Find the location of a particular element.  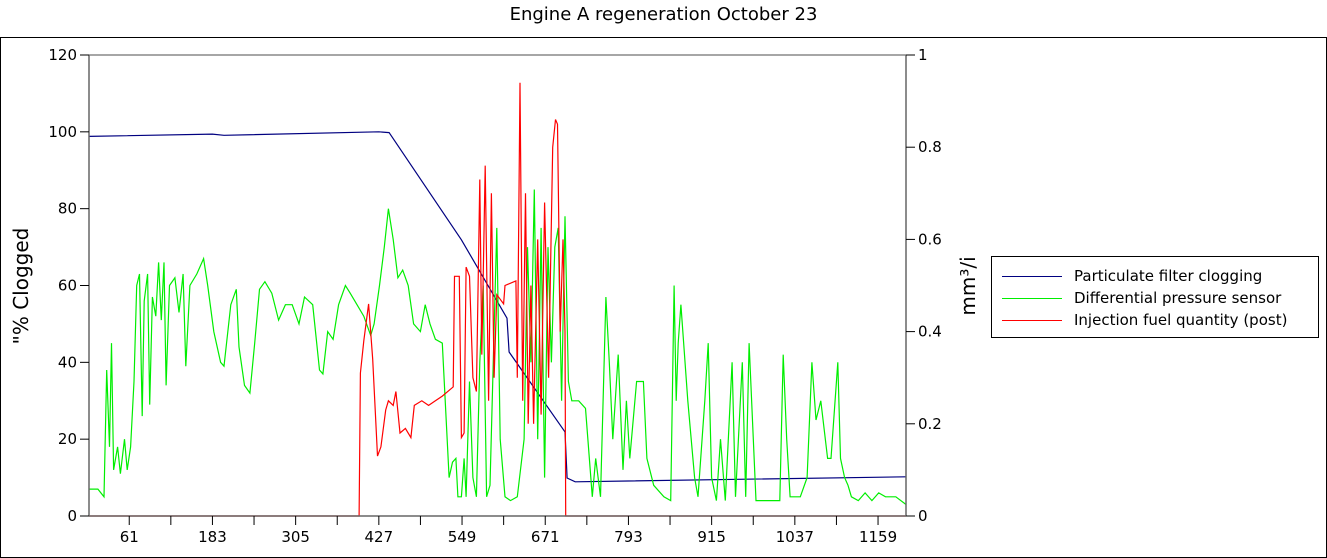

y2-tick-label: 0.2 is located at coordinates (930, 424).